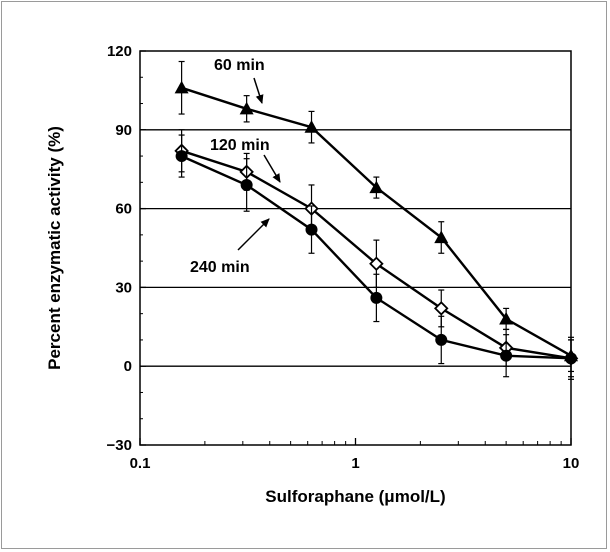  What do you see at coordinates (220, 267) in the screenshot?
I see `annotation-label: 240 min` at bounding box center [220, 267].